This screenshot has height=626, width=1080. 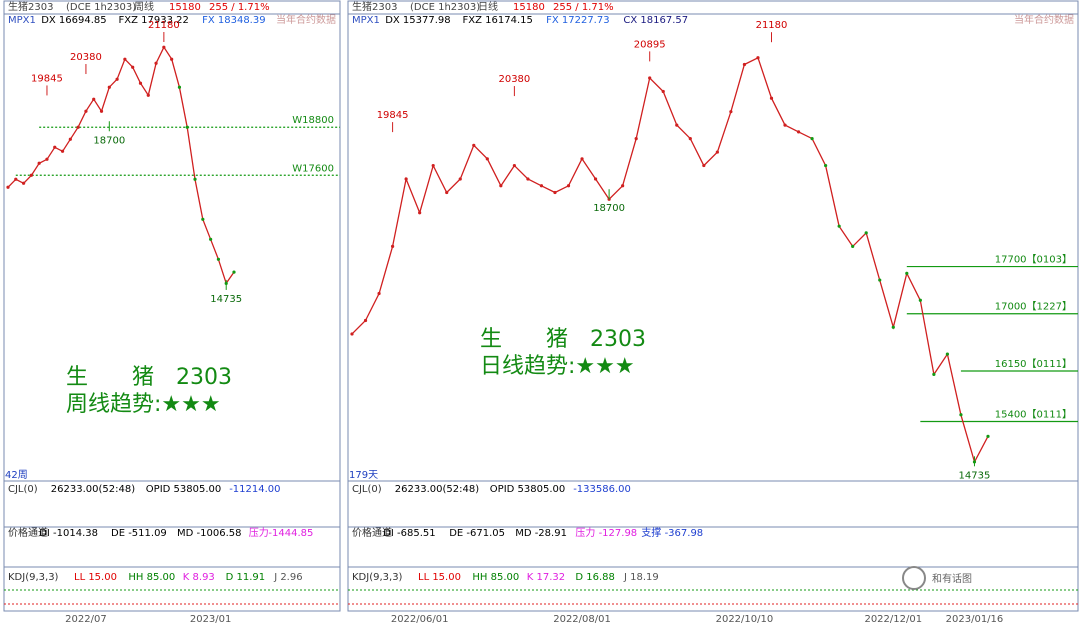 What do you see at coordinates (745, 619) in the screenshot?
I see `date-label: 2022/10/10` at bounding box center [745, 619].